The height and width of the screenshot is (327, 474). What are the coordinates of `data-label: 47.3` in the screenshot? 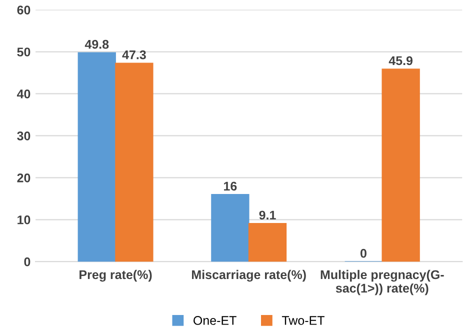 It's located at (134, 55).